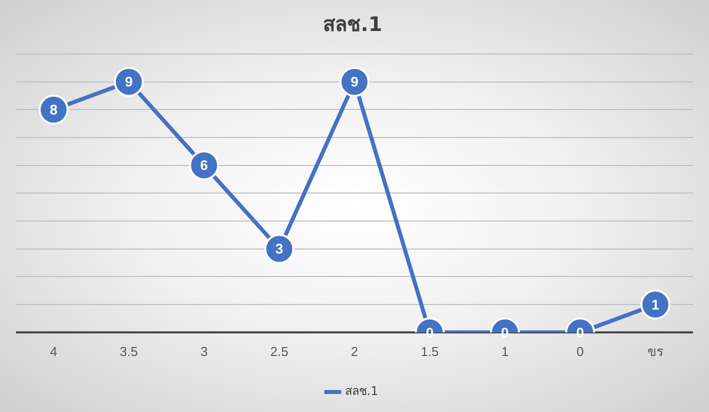  I want to click on data-label: 8, so click(54, 110).